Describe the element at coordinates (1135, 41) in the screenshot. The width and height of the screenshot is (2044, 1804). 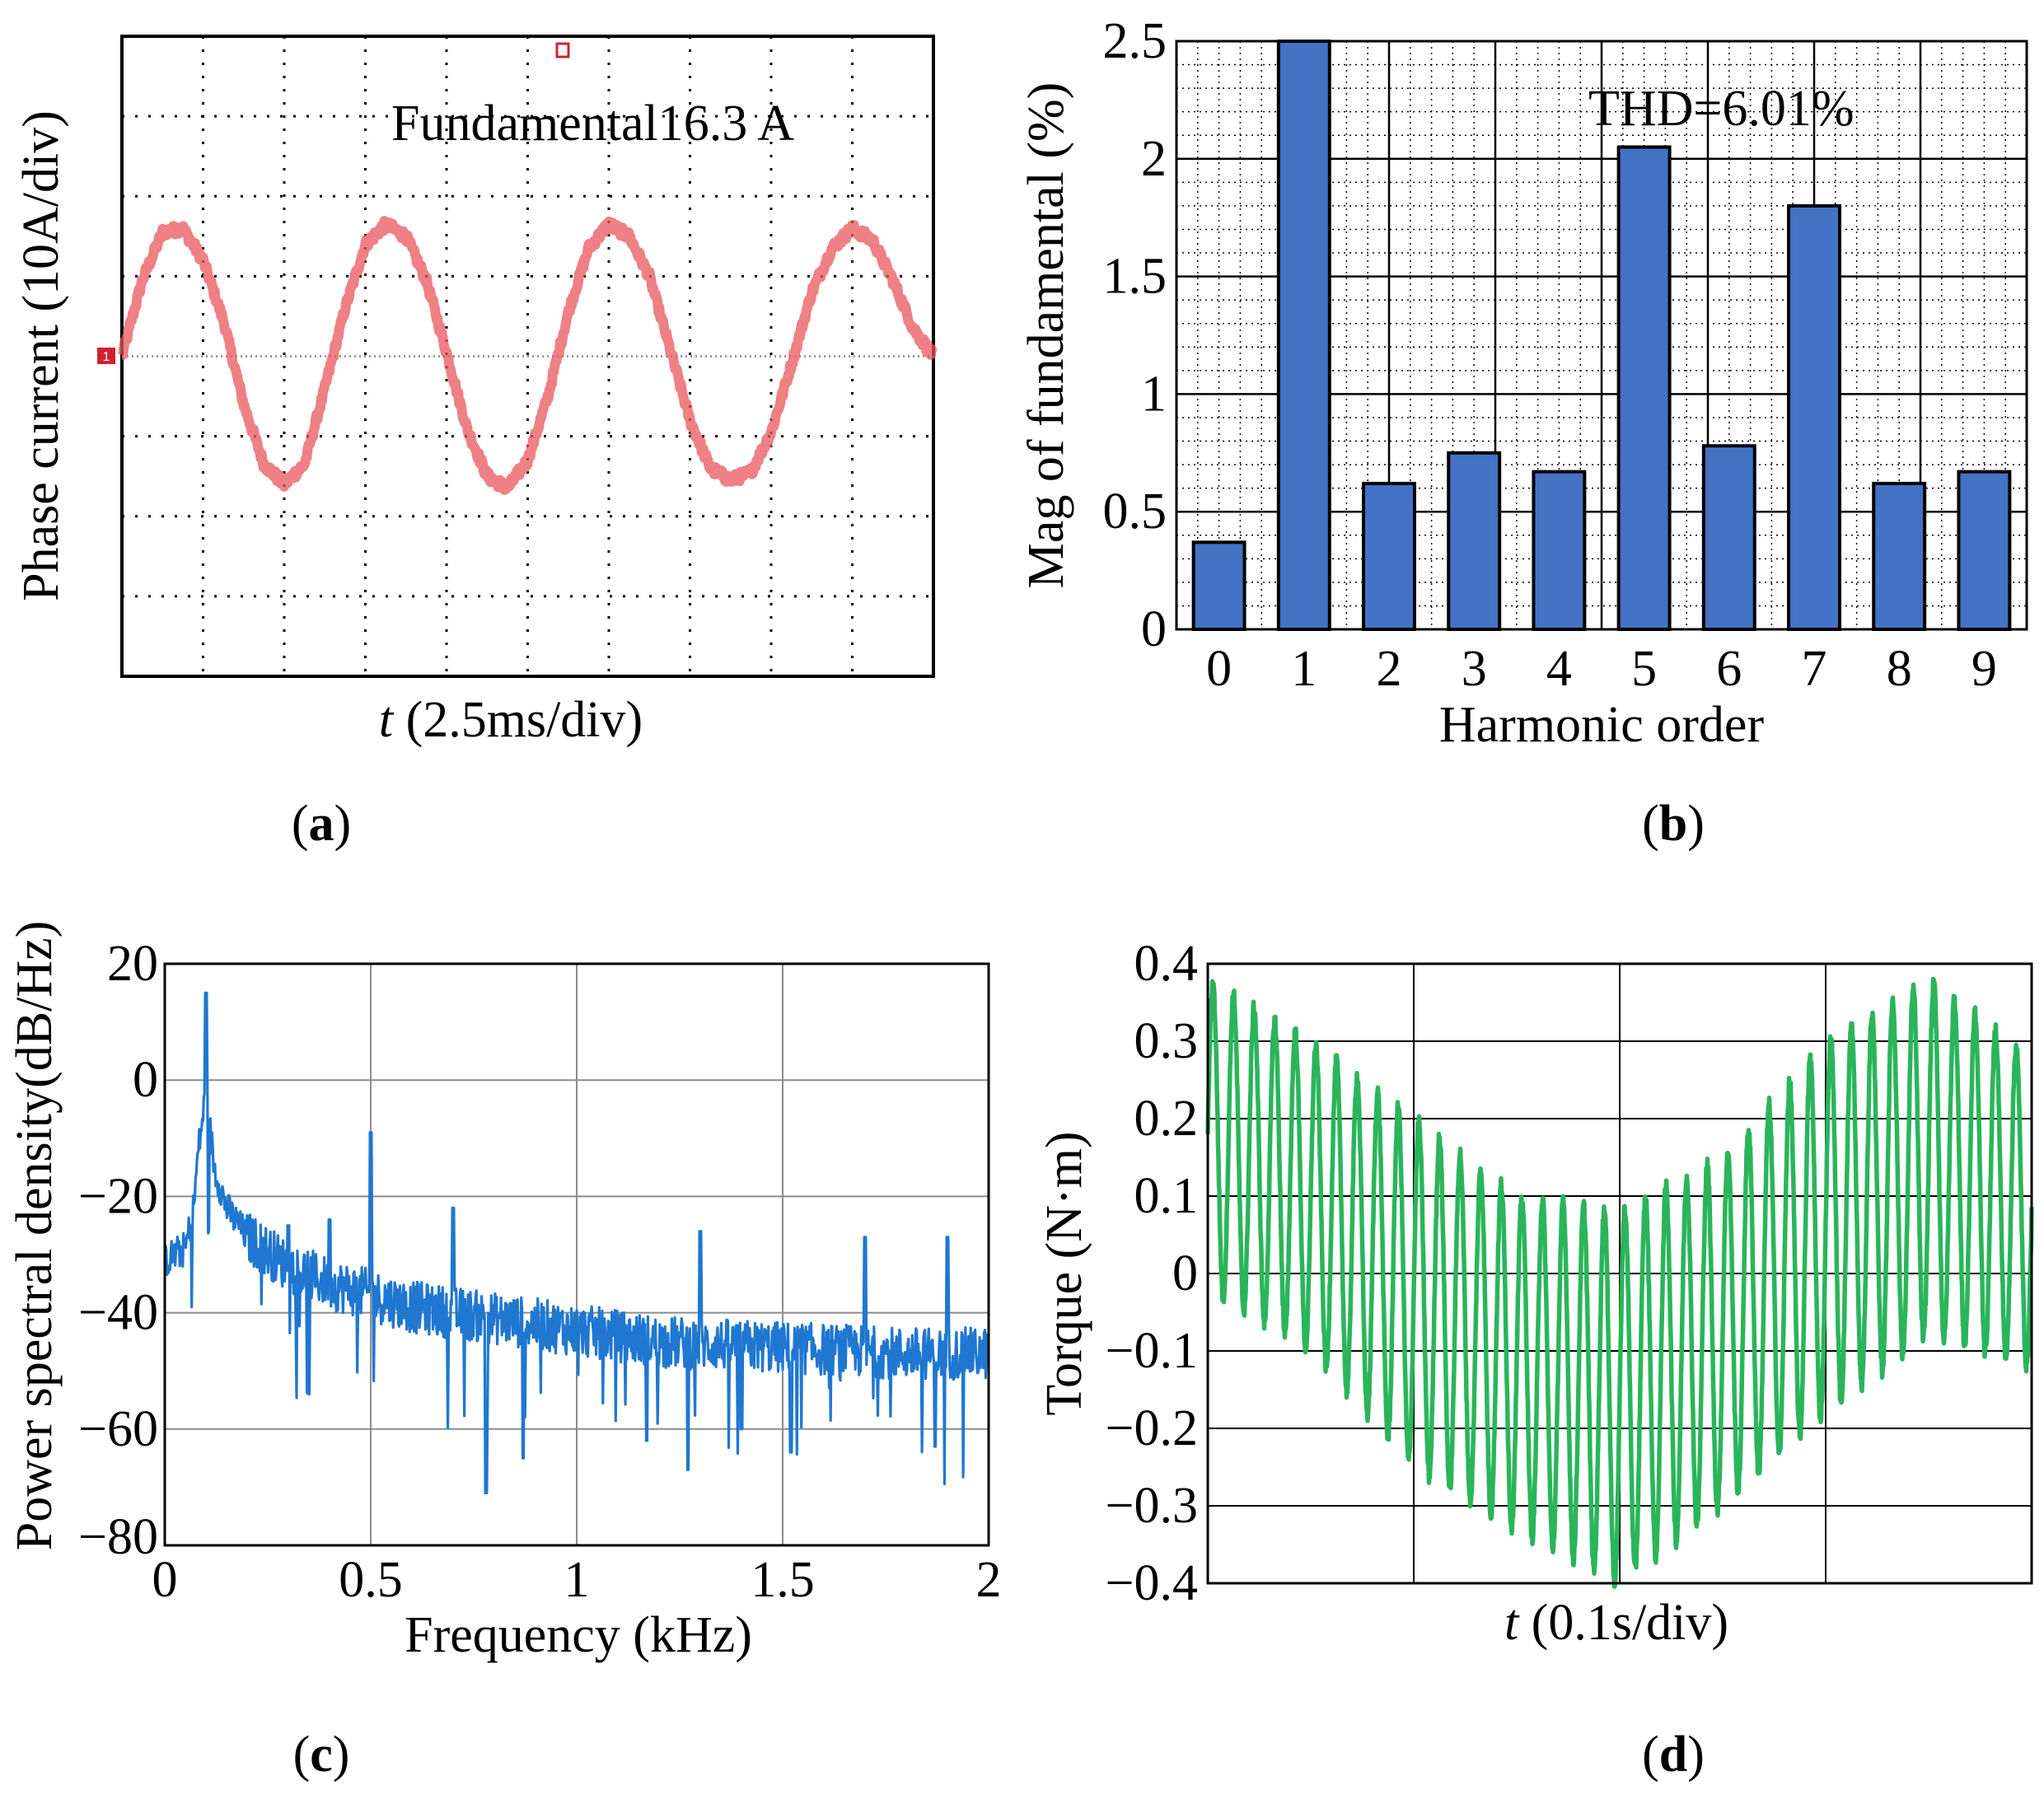
I see `b-ytick-label: 2.5` at that location.